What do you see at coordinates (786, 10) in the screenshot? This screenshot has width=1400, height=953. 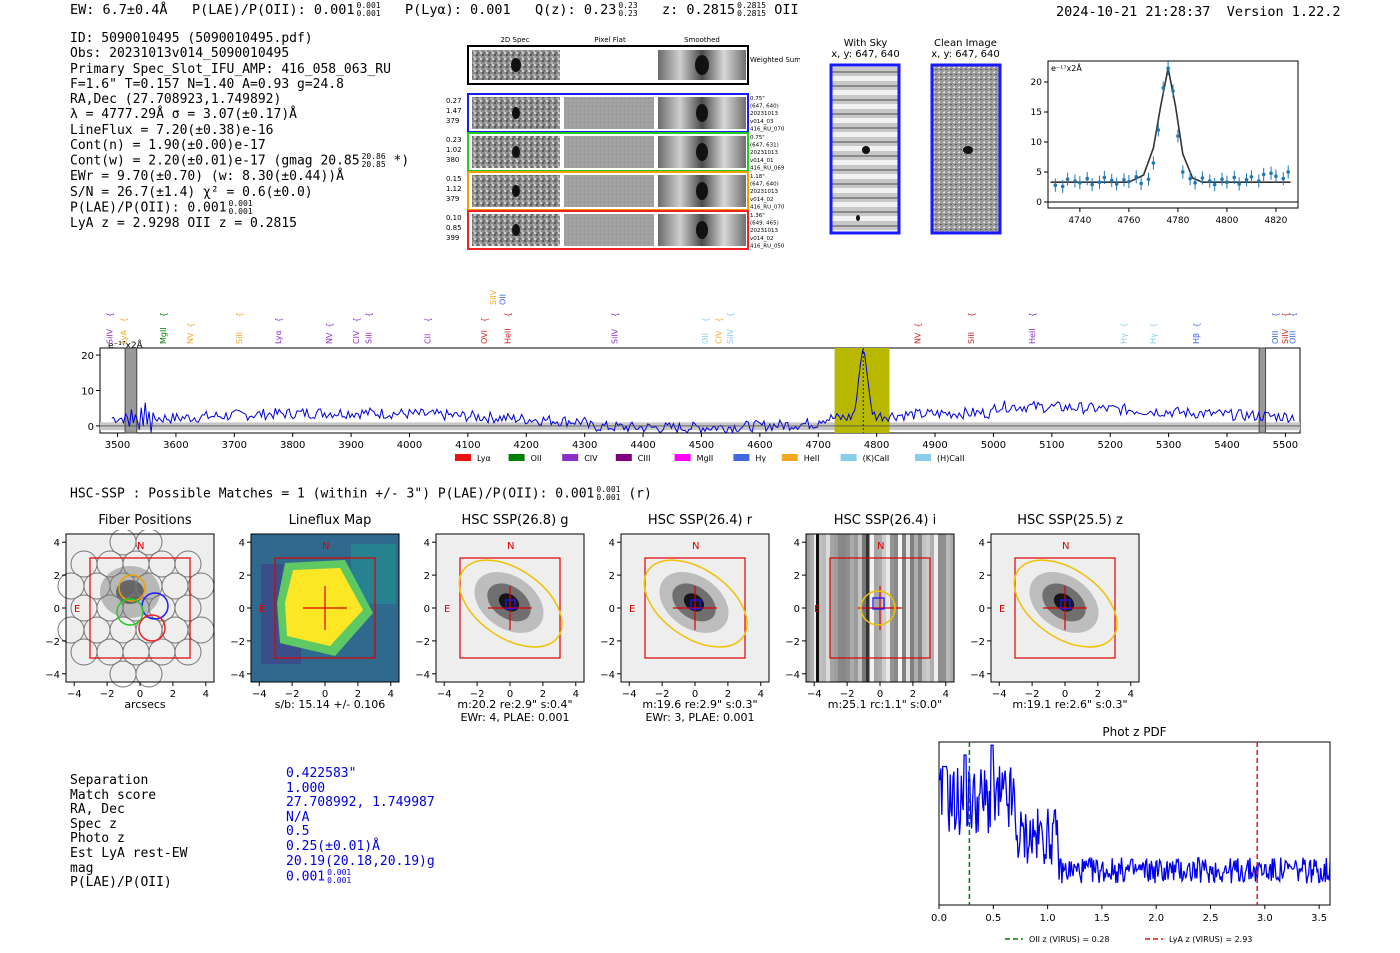 I see `z-line: OII` at bounding box center [786, 10].